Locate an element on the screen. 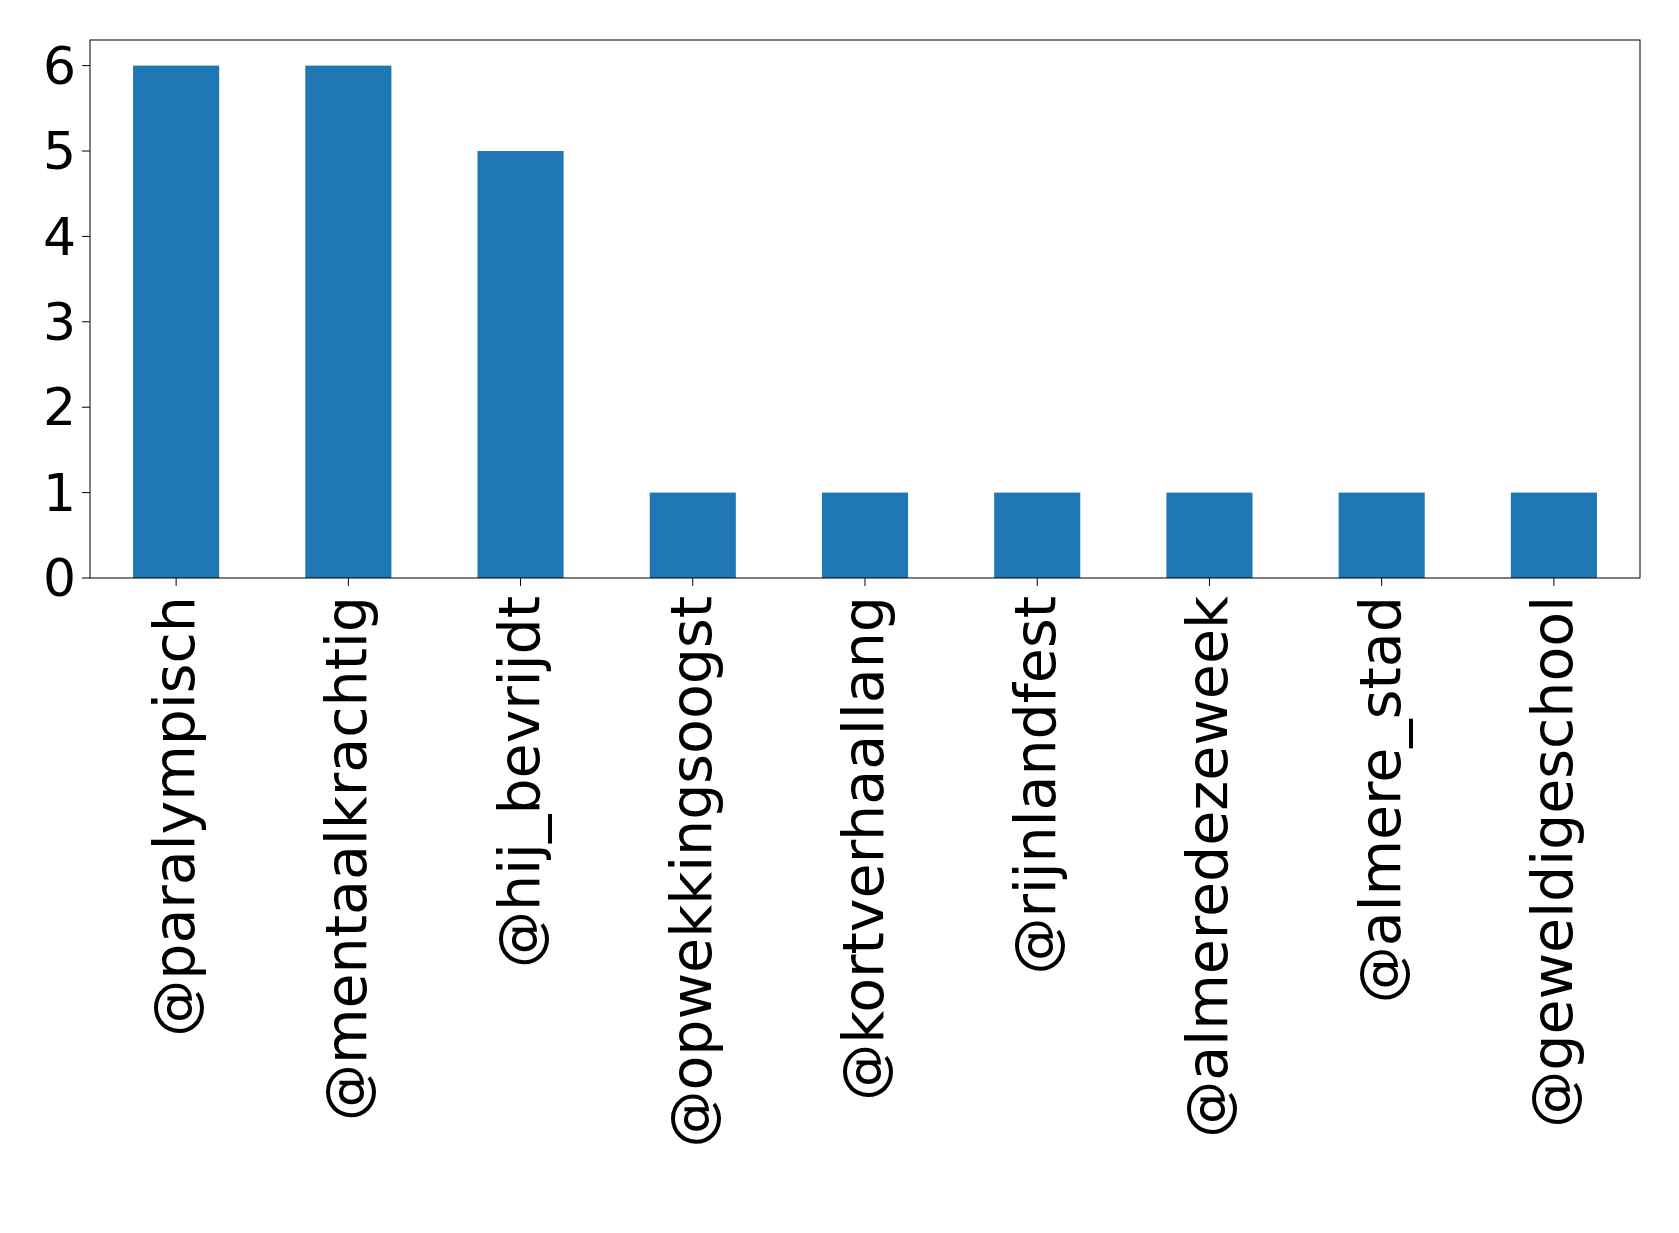  x-tick-label: @almere_stad is located at coordinates (1379, 800).